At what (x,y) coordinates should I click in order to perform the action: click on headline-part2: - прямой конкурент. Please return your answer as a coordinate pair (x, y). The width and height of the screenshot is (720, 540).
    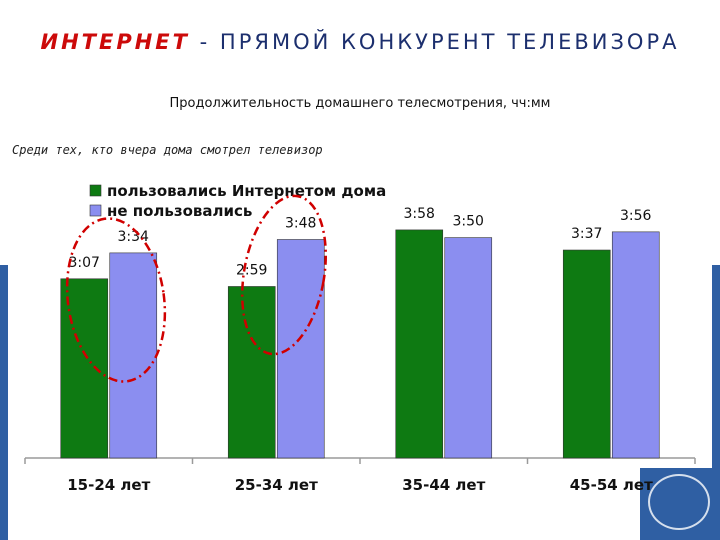
    Looking at the image, I should click on (348, 42).